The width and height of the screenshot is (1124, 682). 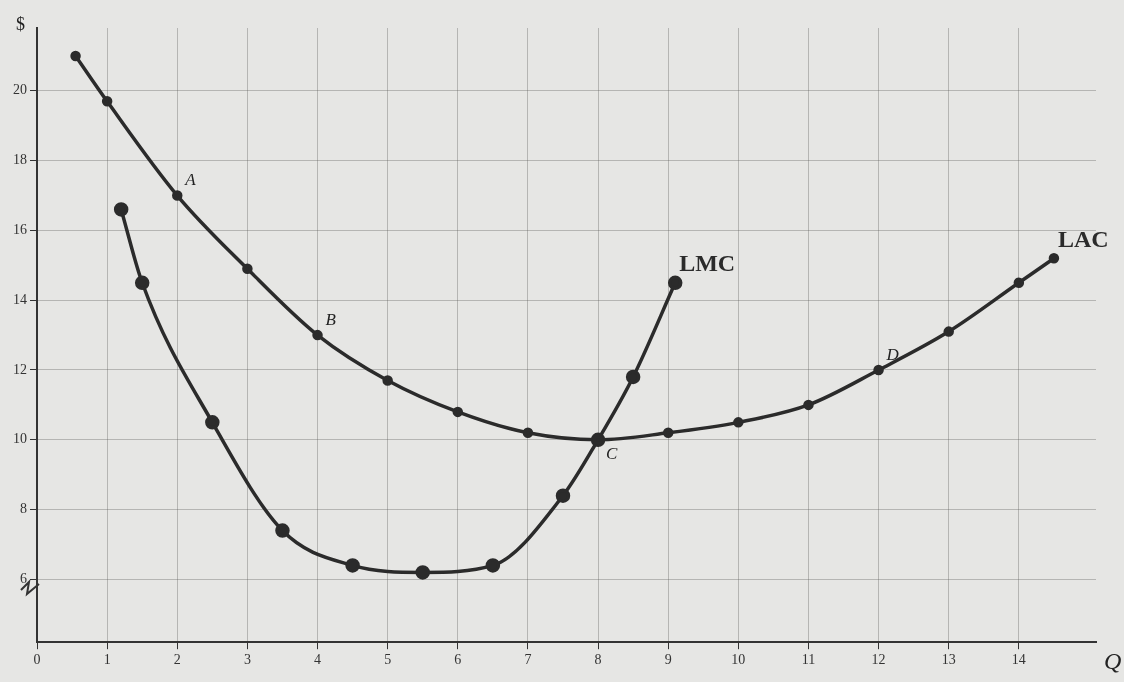 What do you see at coordinates (20, 230) in the screenshot?
I see `y-tick-label: 16` at bounding box center [20, 230].